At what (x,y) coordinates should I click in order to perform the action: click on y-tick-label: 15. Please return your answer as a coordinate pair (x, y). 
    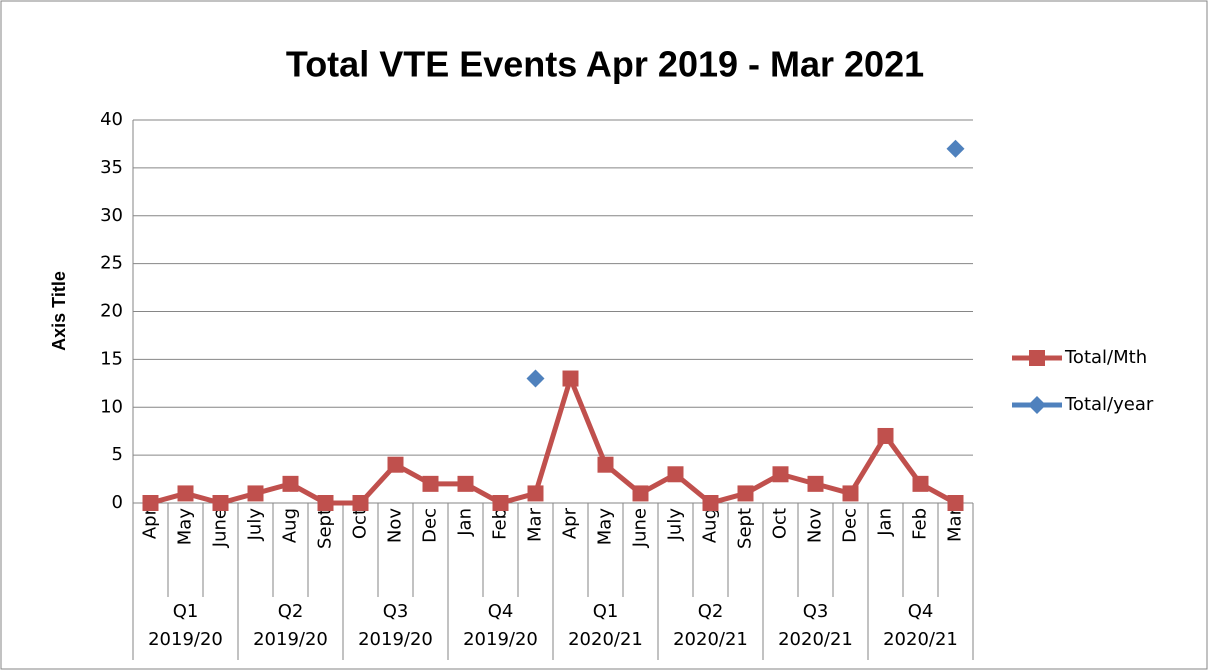
    Looking at the image, I should click on (111, 358).